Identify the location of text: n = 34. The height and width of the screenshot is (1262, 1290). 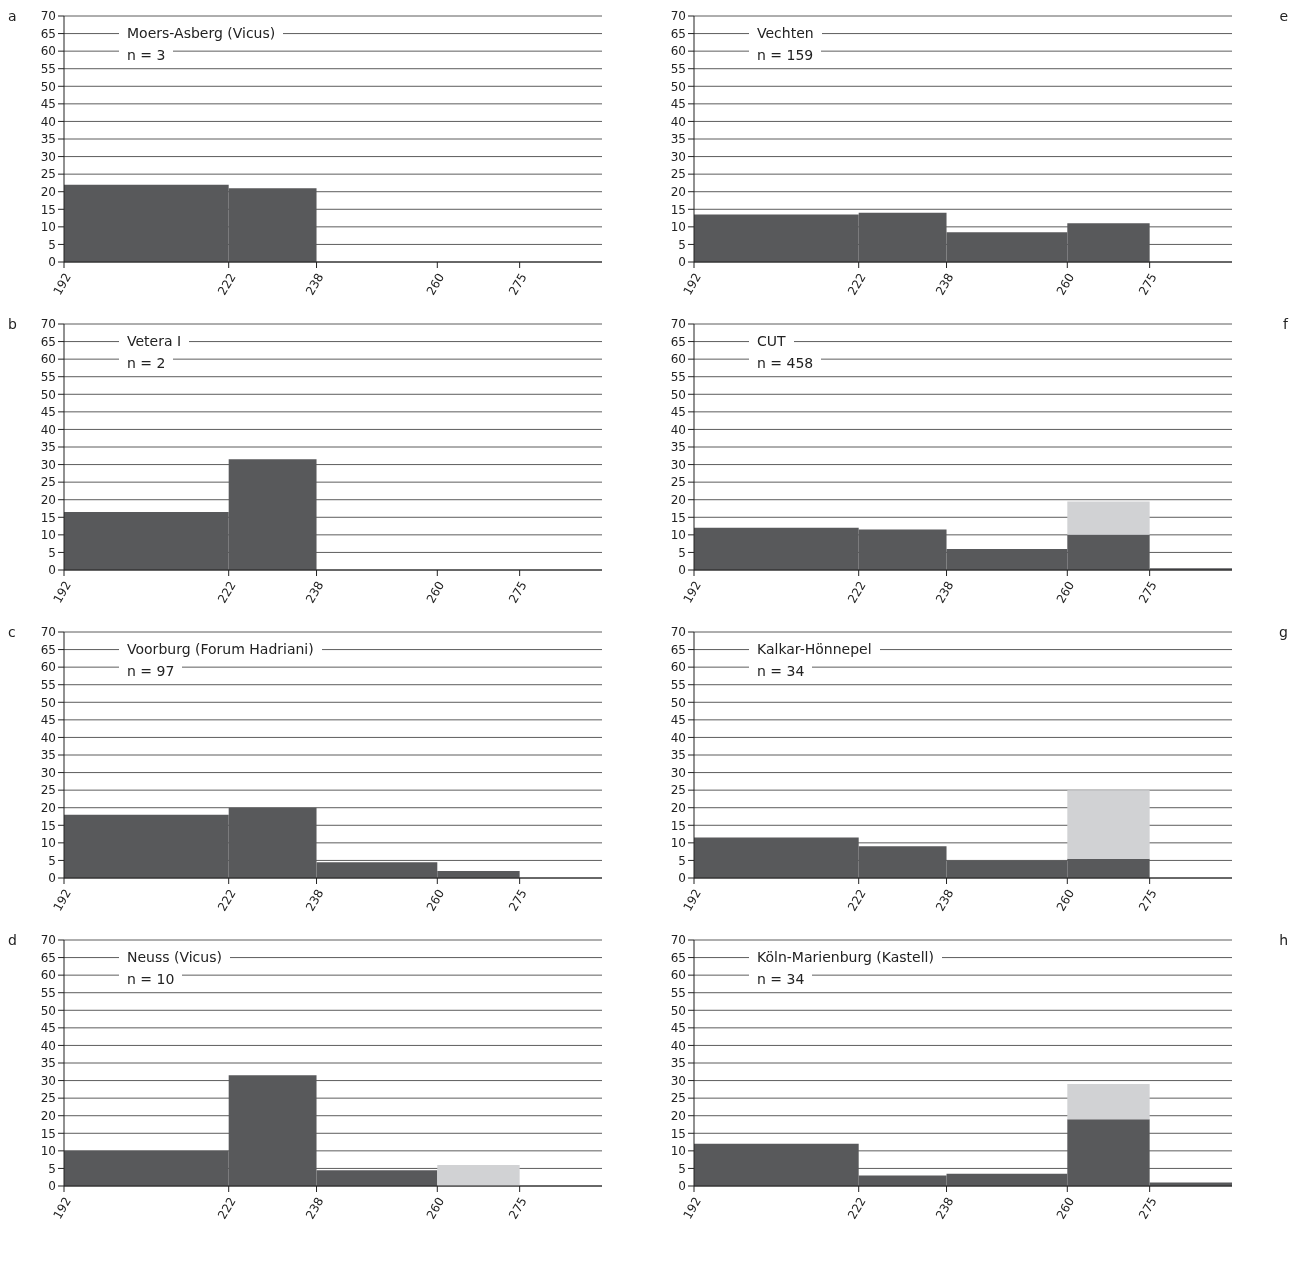
(781, 671).